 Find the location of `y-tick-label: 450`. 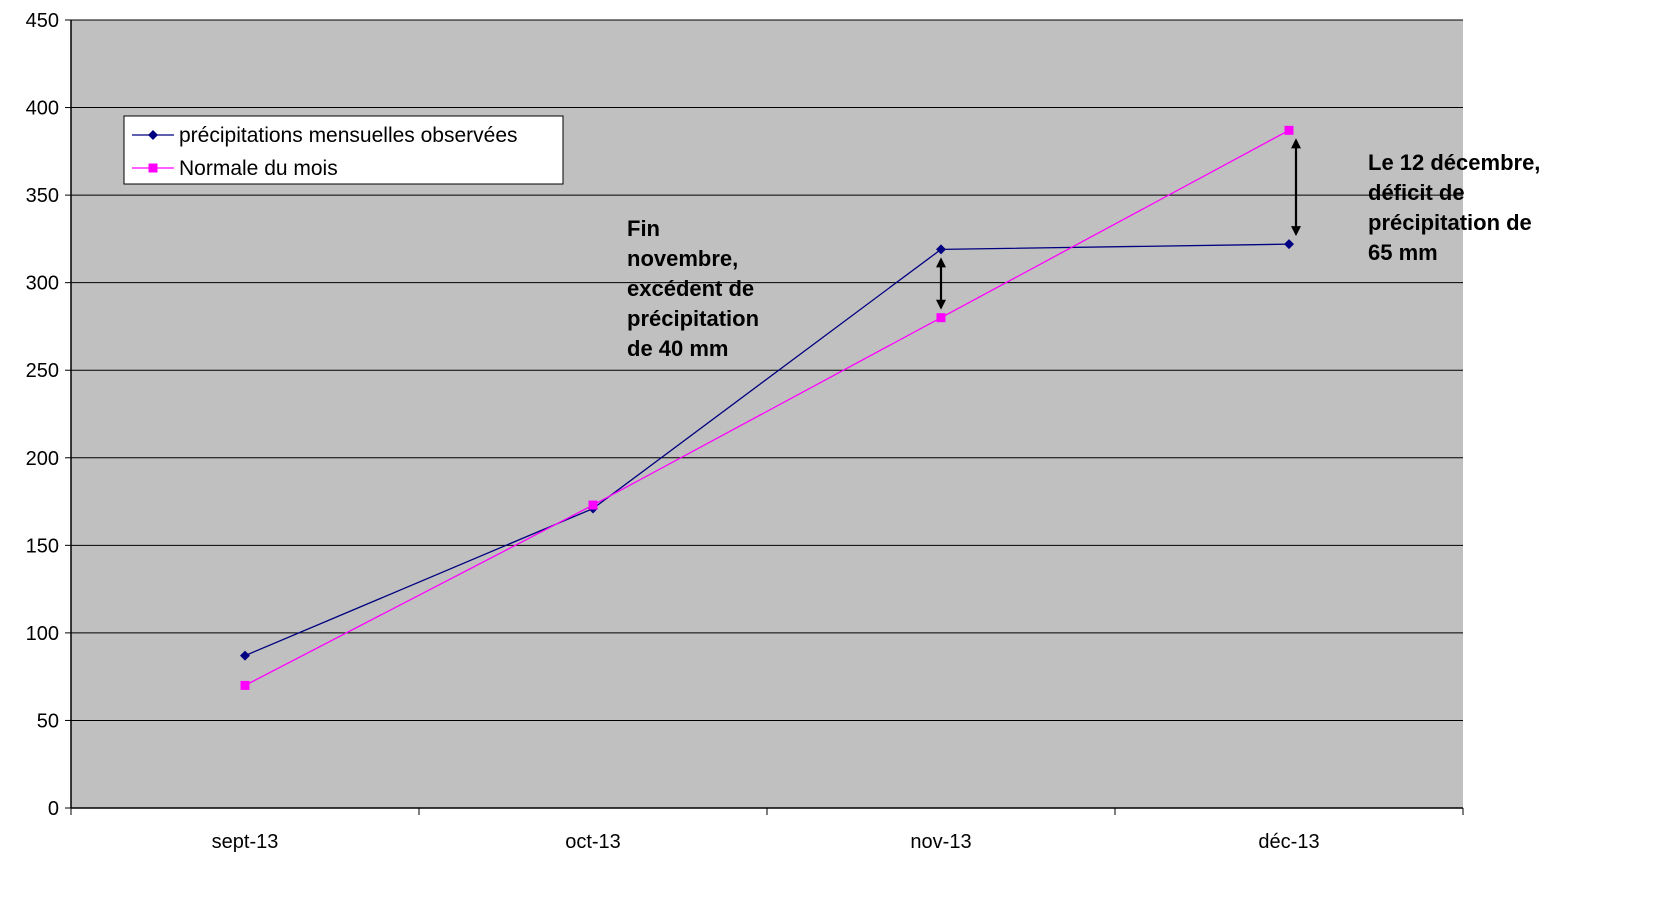

y-tick-label: 450 is located at coordinates (42, 21).